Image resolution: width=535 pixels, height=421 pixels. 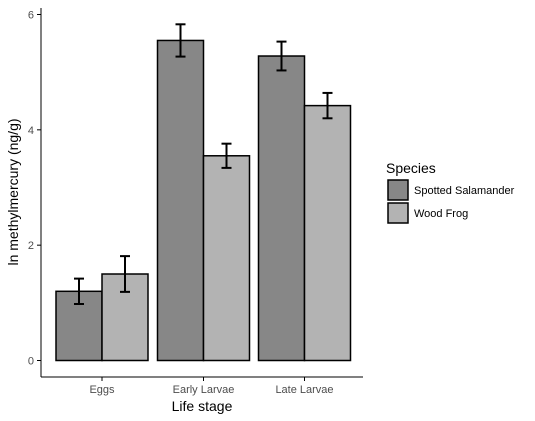 What do you see at coordinates (204, 390) in the screenshot?
I see `x-tick-label: Early Larvae` at bounding box center [204, 390].